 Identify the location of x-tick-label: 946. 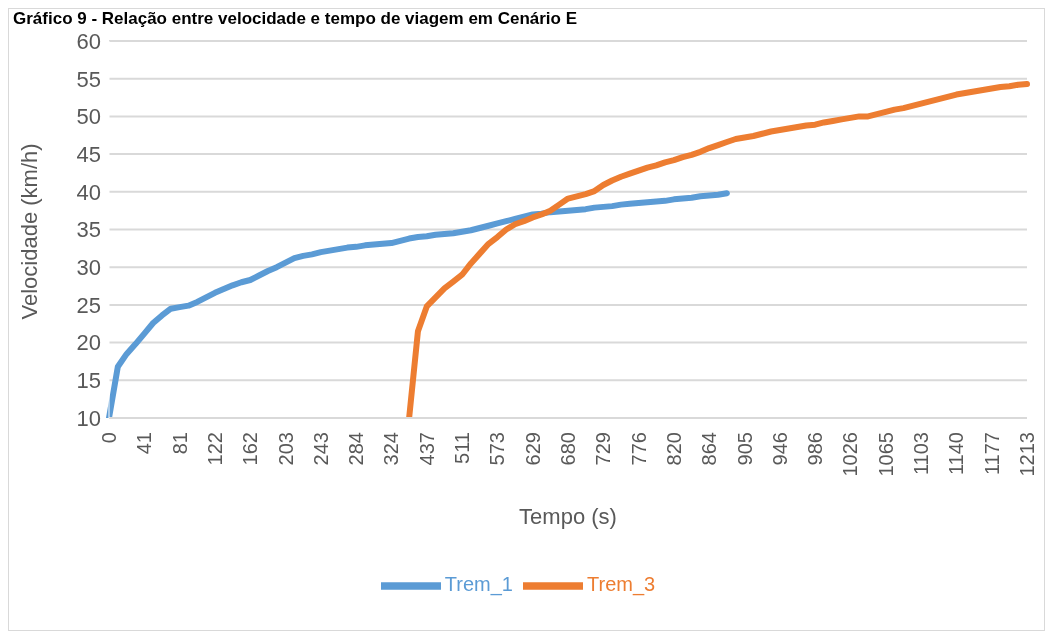
(779, 449).